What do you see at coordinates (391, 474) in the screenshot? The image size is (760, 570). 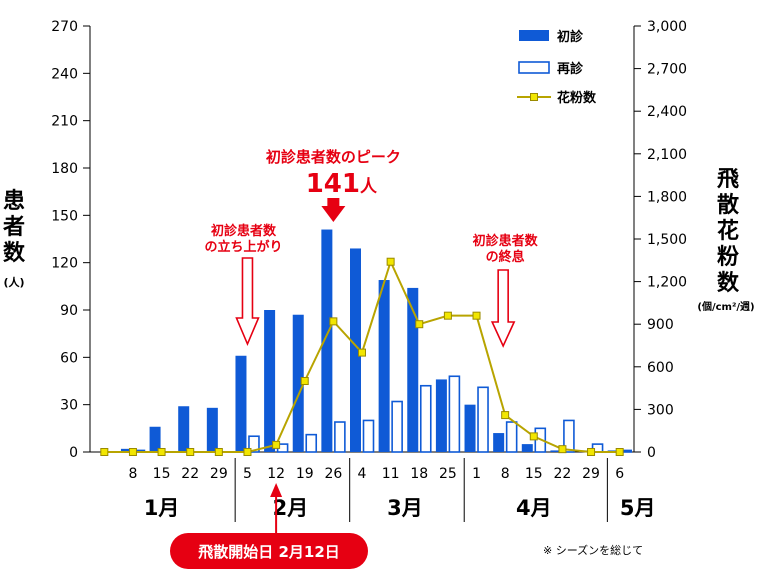 I see `x-tick-label: 11` at bounding box center [391, 474].